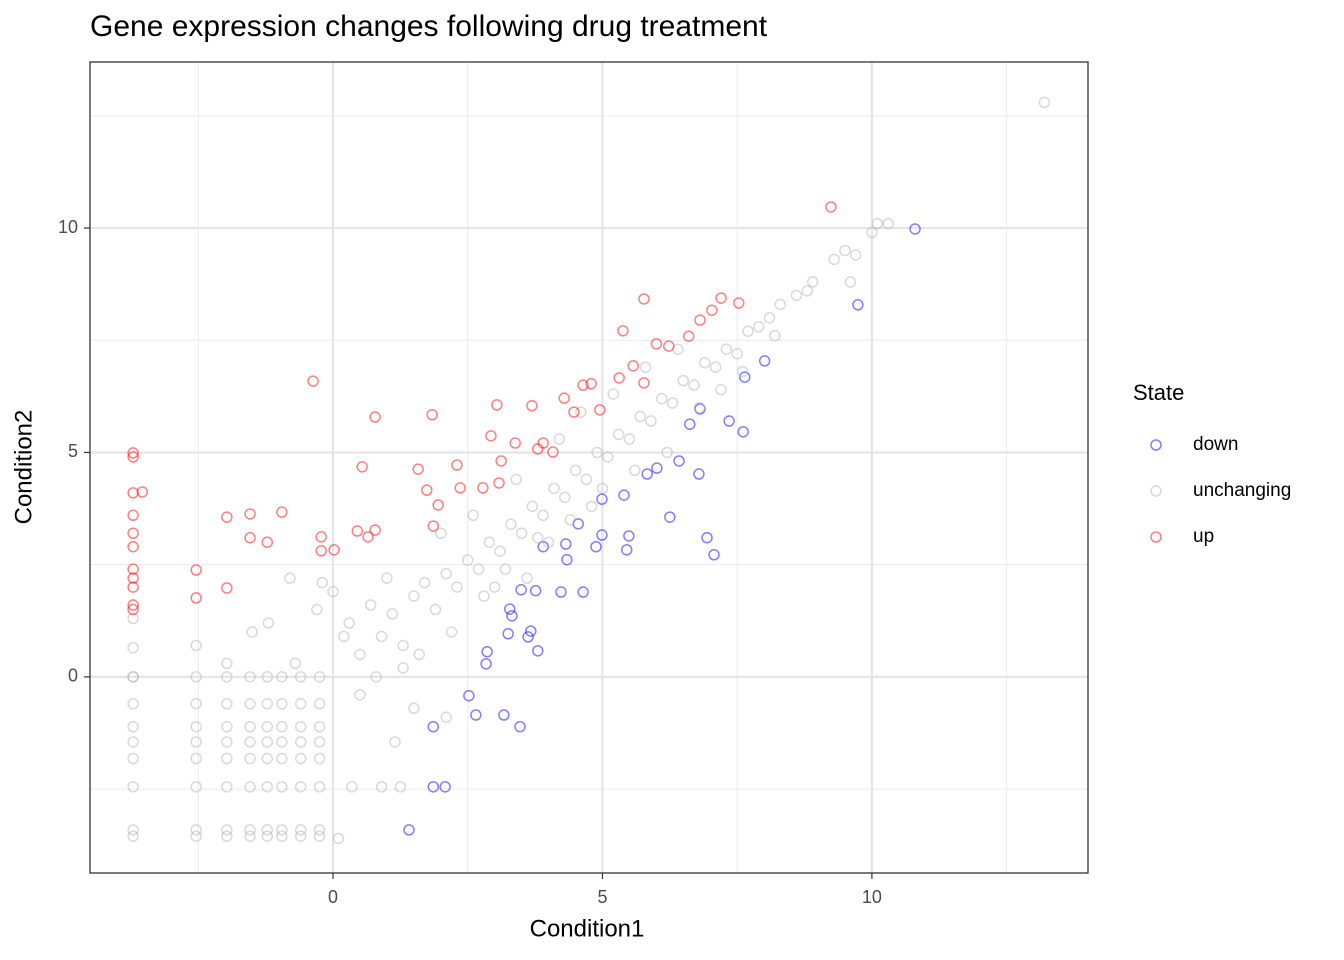 The width and height of the screenshot is (1344, 960). I want to click on x-tick-label: 10, so click(872, 897).